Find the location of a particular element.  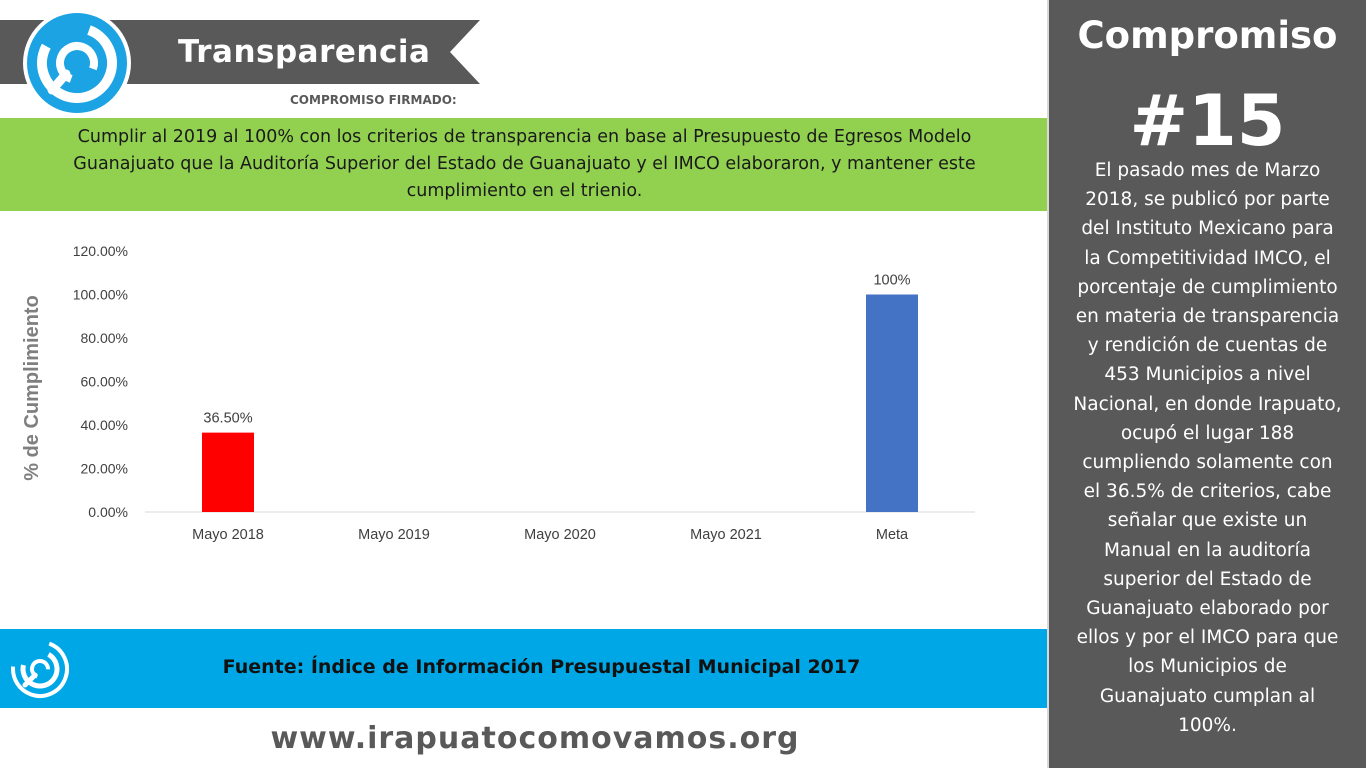

commitment-subtitle: COMPROMISO FIRMADO: is located at coordinates (373, 100).